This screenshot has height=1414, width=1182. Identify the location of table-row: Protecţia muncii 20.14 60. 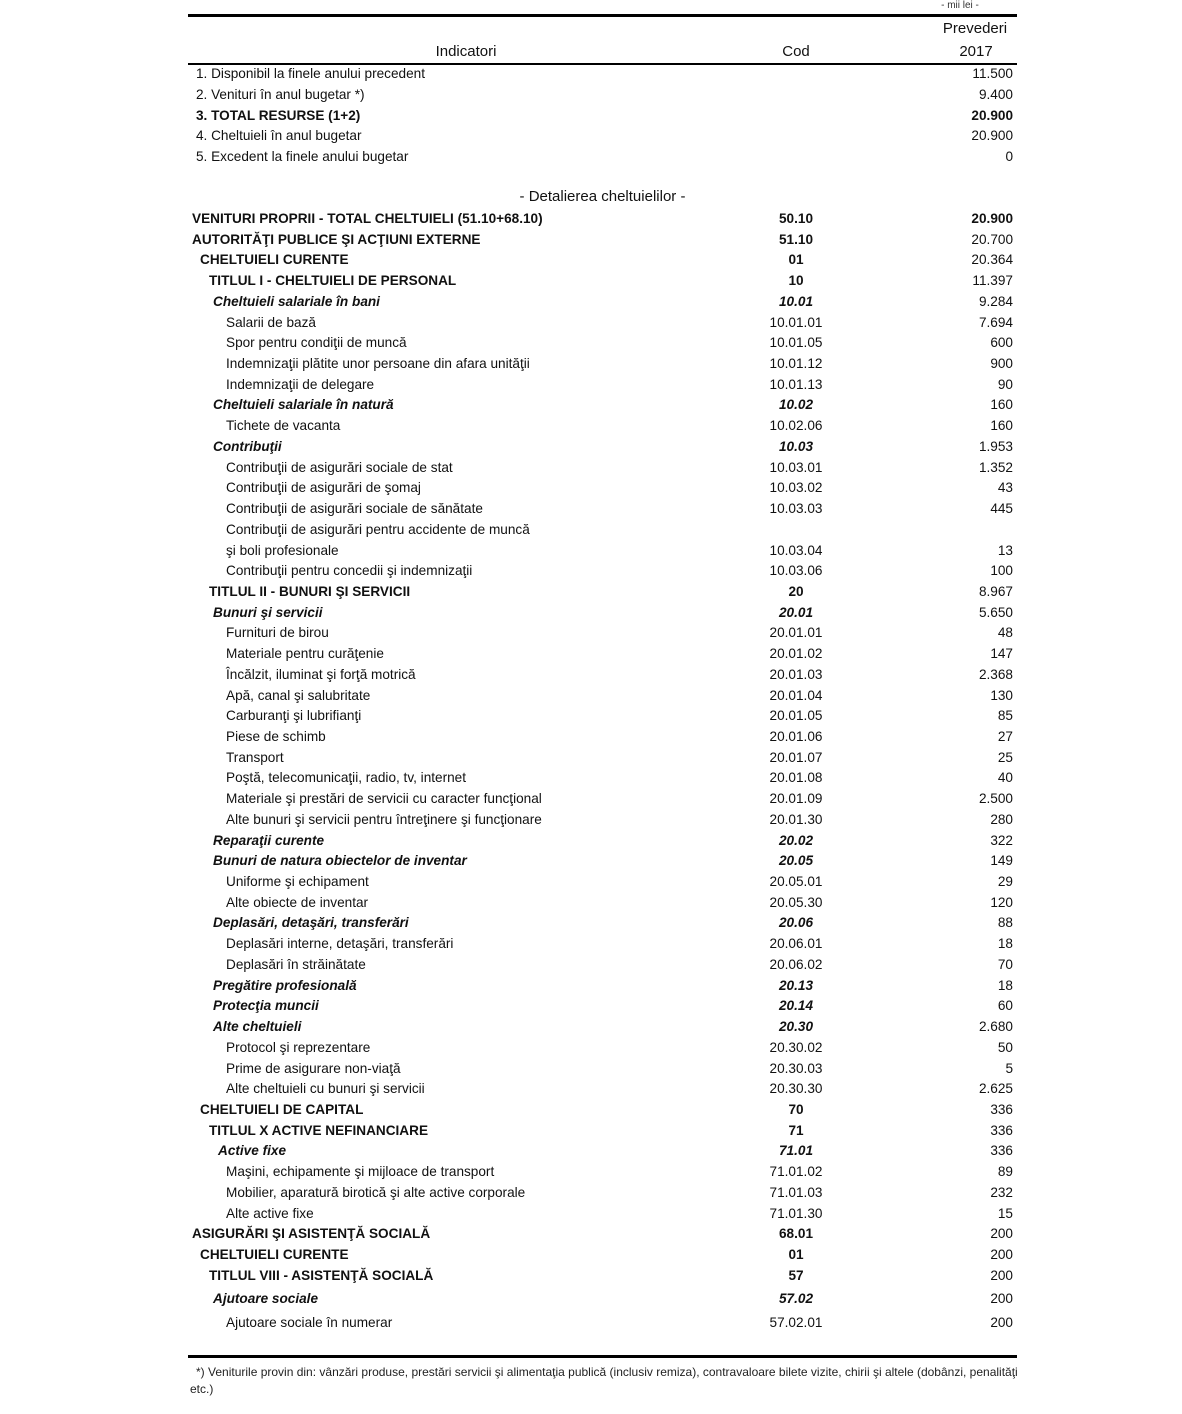
(602, 1006).